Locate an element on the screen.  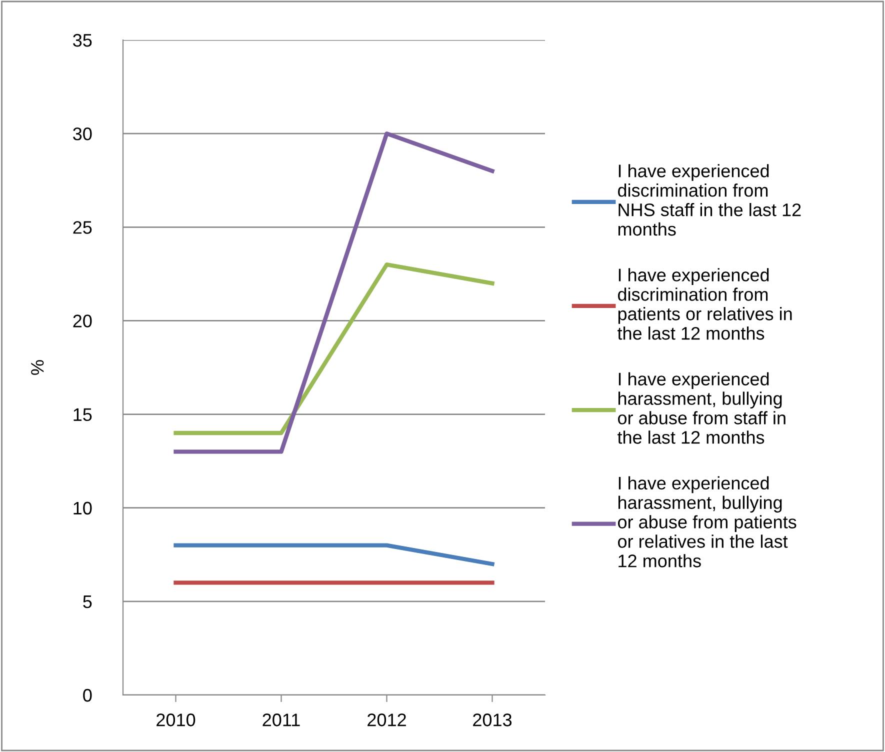
x-tick-label: 2011 is located at coordinates (281, 720).